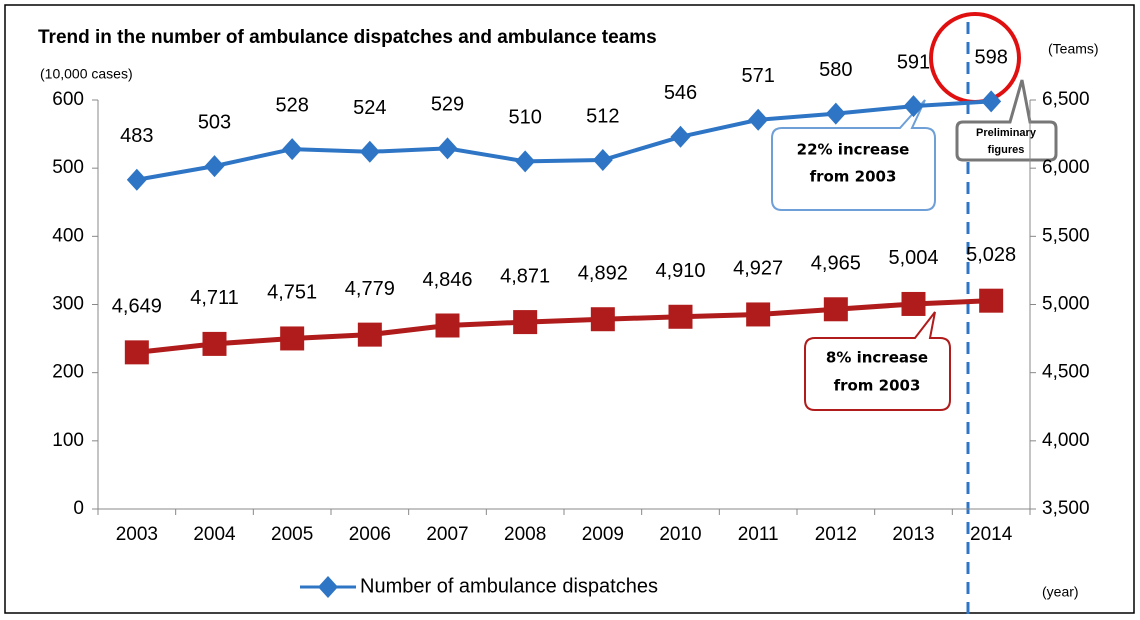 The width and height of the screenshot is (1140, 620). Describe the element at coordinates (877, 358) in the screenshot. I see `callout-text: 8% increase` at that location.